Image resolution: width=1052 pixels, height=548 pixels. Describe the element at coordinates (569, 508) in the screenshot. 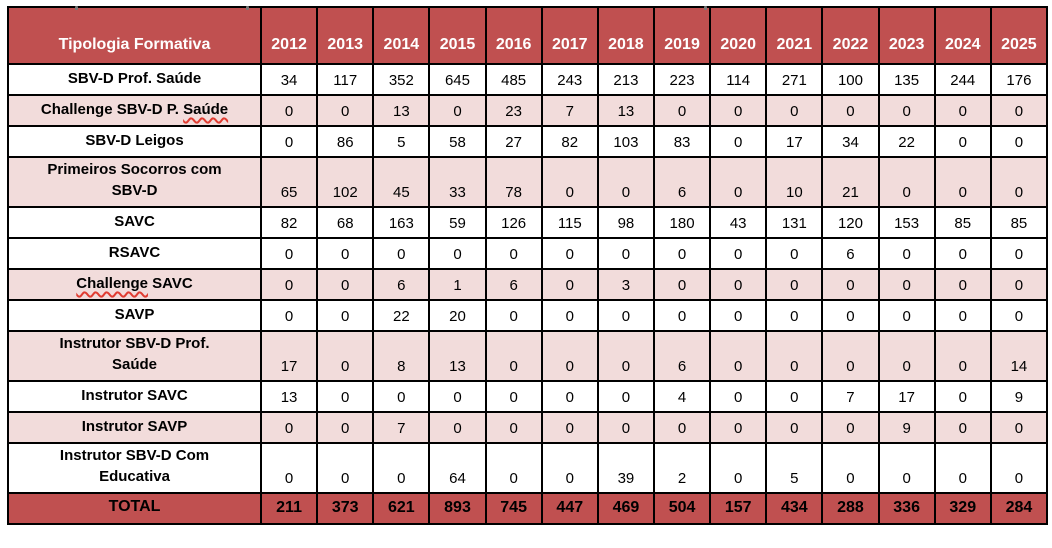

I see `total-value-cell: 447` at that location.